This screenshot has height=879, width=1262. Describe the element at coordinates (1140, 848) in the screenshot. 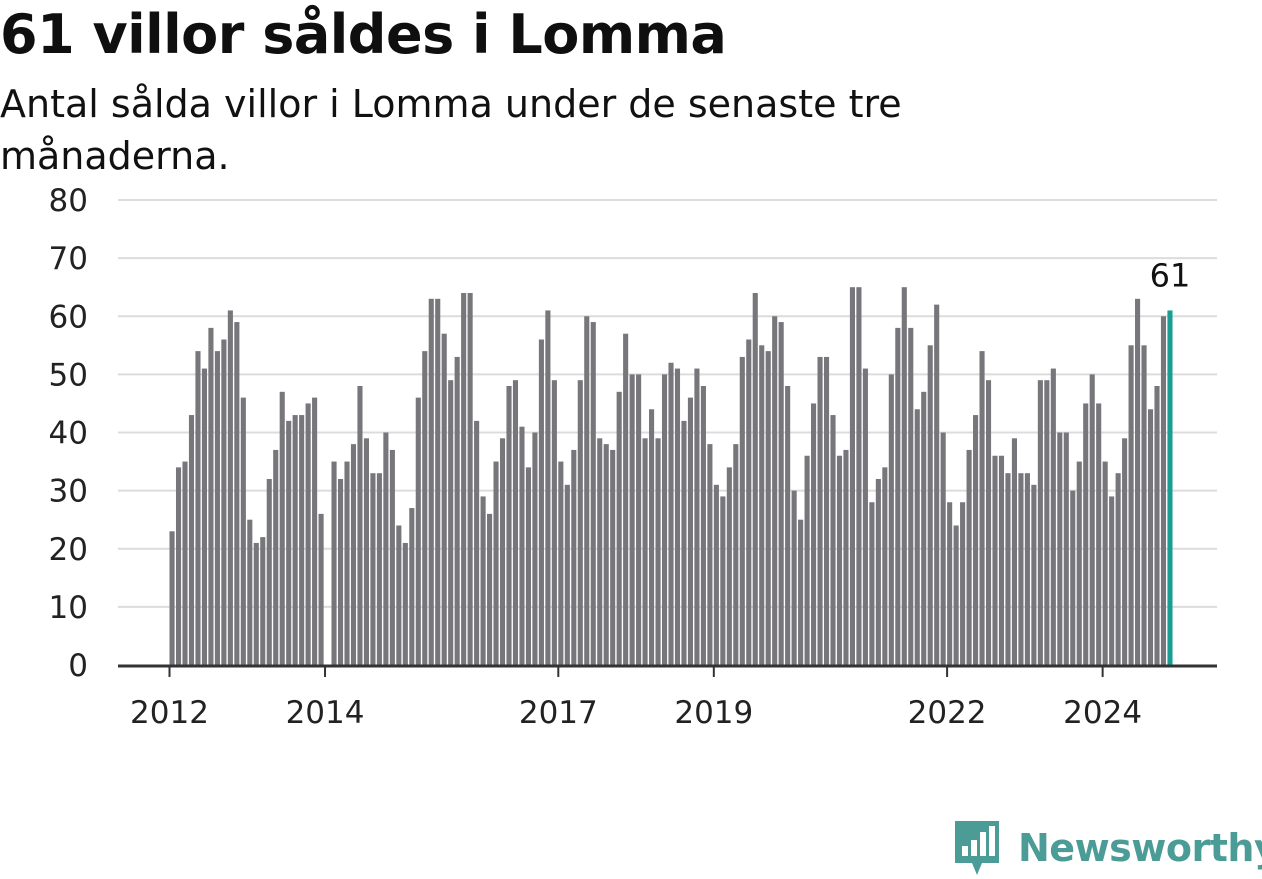

I see `logo-text: Newsworthy` at that location.